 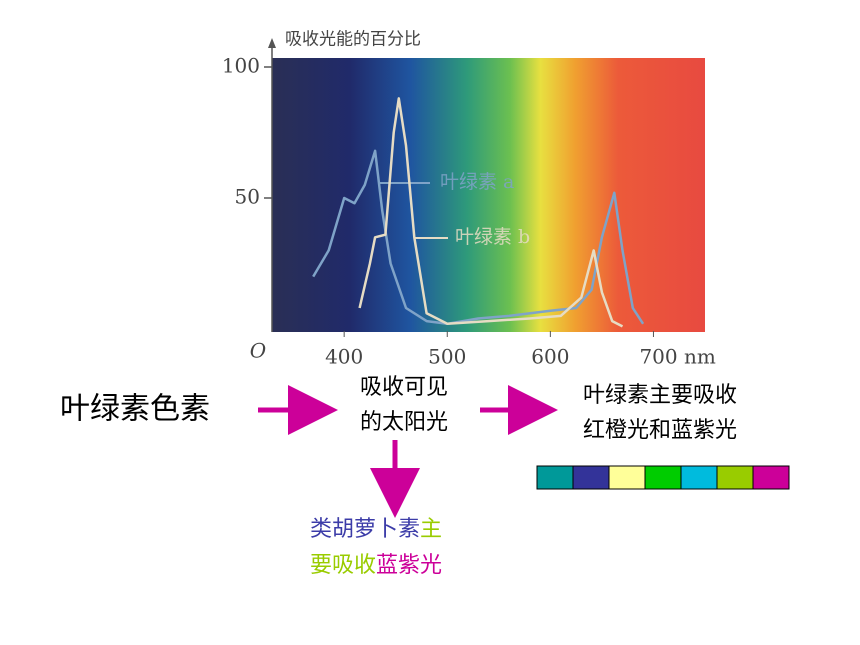 I want to click on series-line, so click(x=491, y=212).